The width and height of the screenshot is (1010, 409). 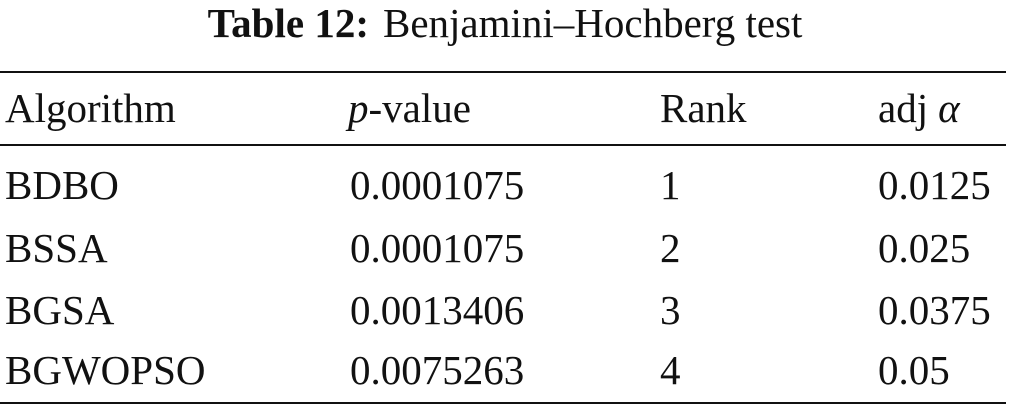 I want to click on header-text: adj, so click(x=903, y=108).